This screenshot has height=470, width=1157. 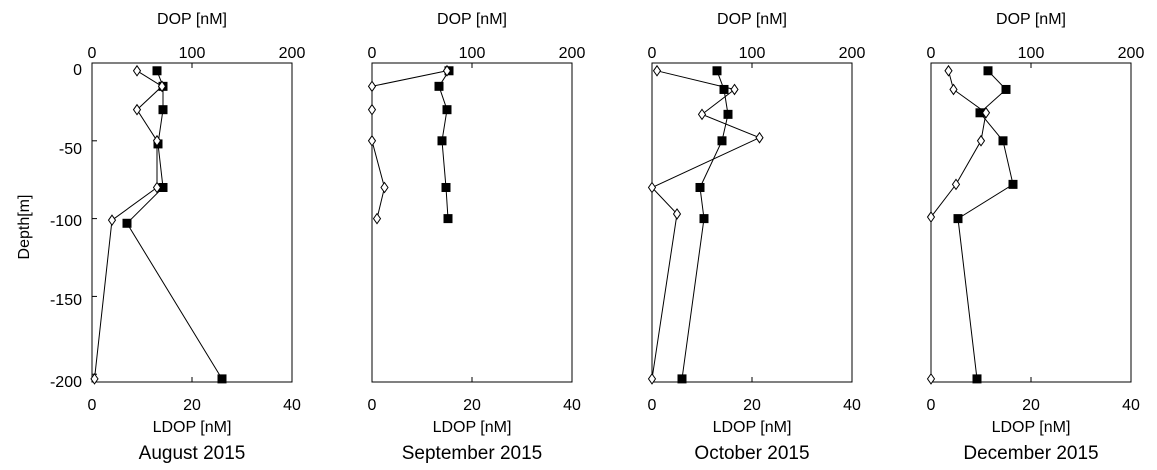 What do you see at coordinates (751, 453) in the screenshot?
I see `panel-title: October 2015` at bounding box center [751, 453].